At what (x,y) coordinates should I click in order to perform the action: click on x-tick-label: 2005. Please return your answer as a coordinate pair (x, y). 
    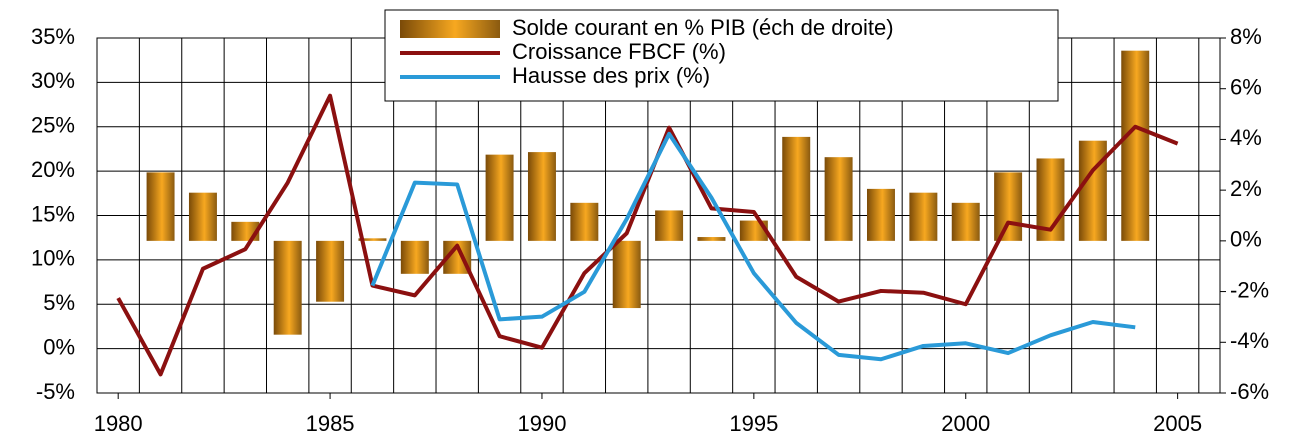
    Looking at the image, I should click on (1177, 423).